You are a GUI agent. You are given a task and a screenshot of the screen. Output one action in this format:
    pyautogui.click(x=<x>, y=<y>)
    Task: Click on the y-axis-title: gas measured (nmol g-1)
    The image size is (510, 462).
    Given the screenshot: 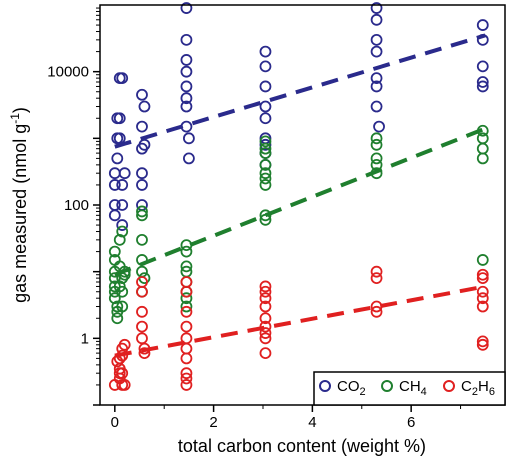 What is the action you would take?
    pyautogui.click(x=19, y=205)
    